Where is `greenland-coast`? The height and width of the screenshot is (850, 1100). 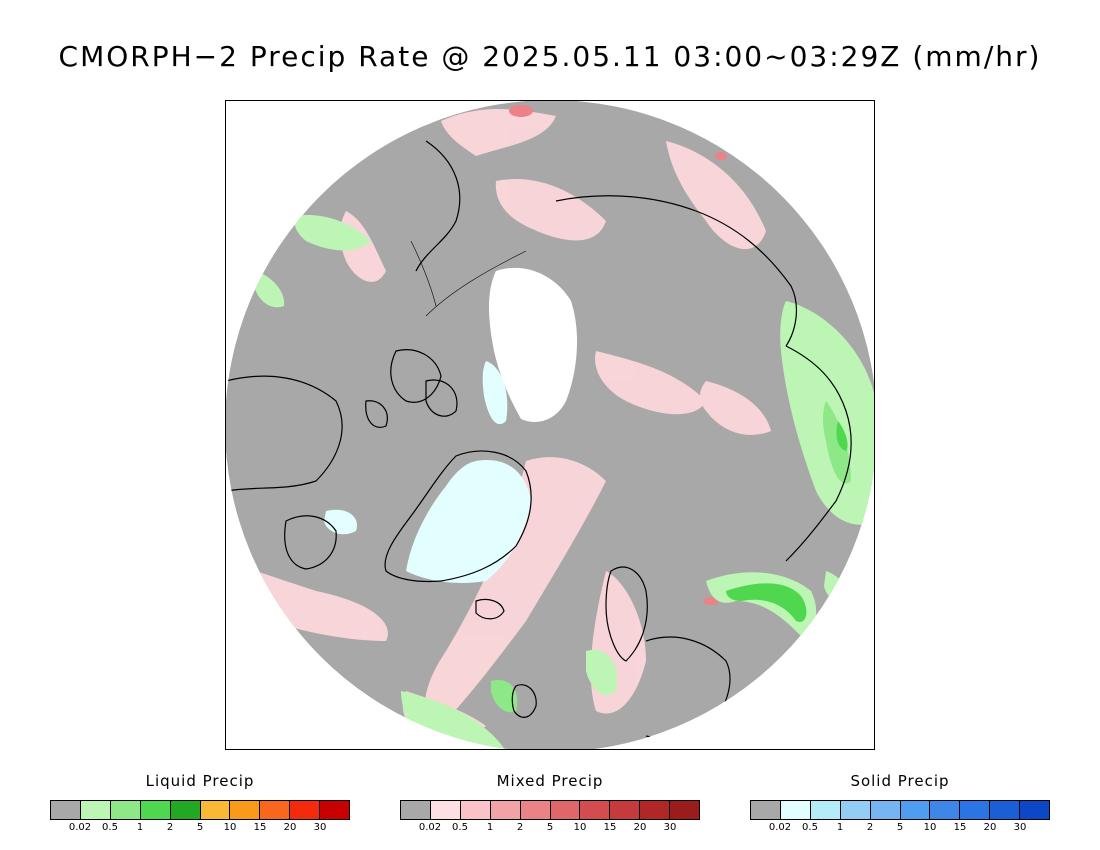 greenland-coast is located at coordinates (458, 516).